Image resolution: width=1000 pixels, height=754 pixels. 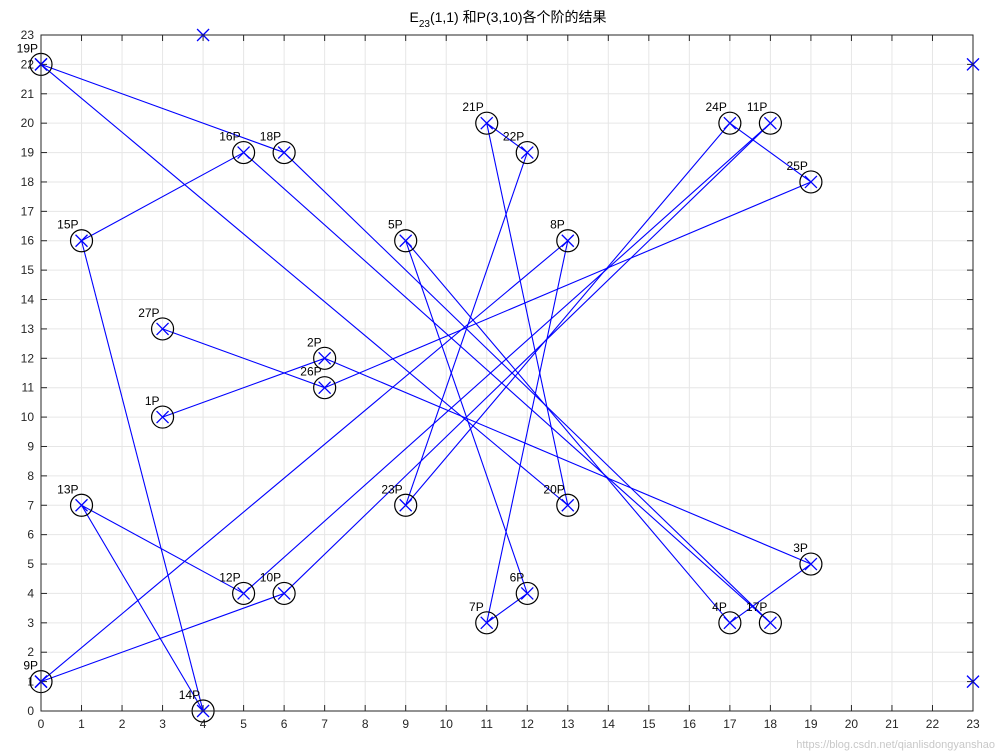 What do you see at coordinates (28, 182) in the screenshot?
I see `y-tick-label: 18` at bounding box center [28, 182].